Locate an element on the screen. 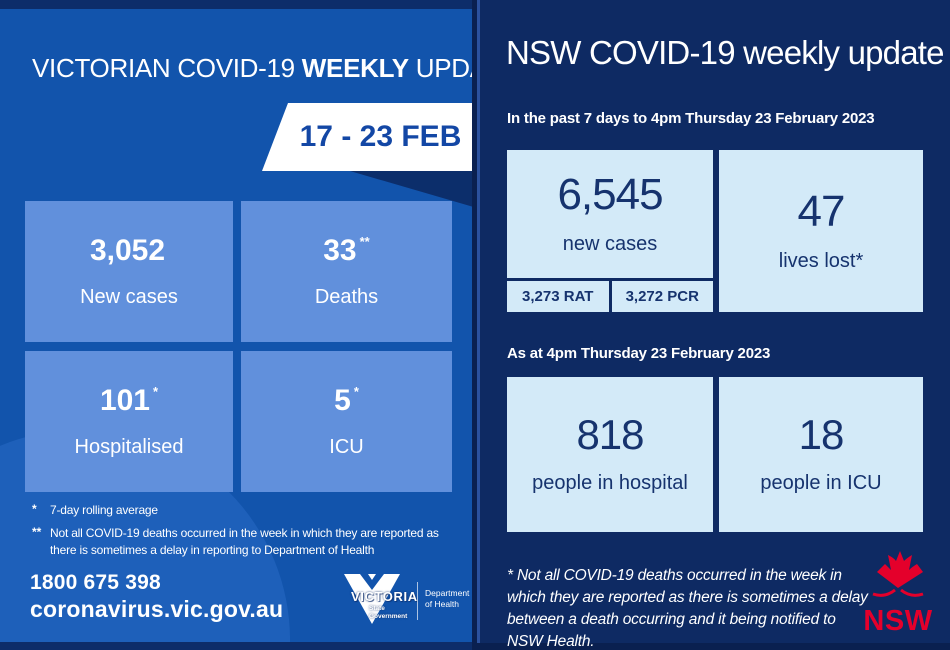 Image resolution: width=950 pixels, height=650 pixels. vic-stat-label: ICU is located at coordinates (346, 447).